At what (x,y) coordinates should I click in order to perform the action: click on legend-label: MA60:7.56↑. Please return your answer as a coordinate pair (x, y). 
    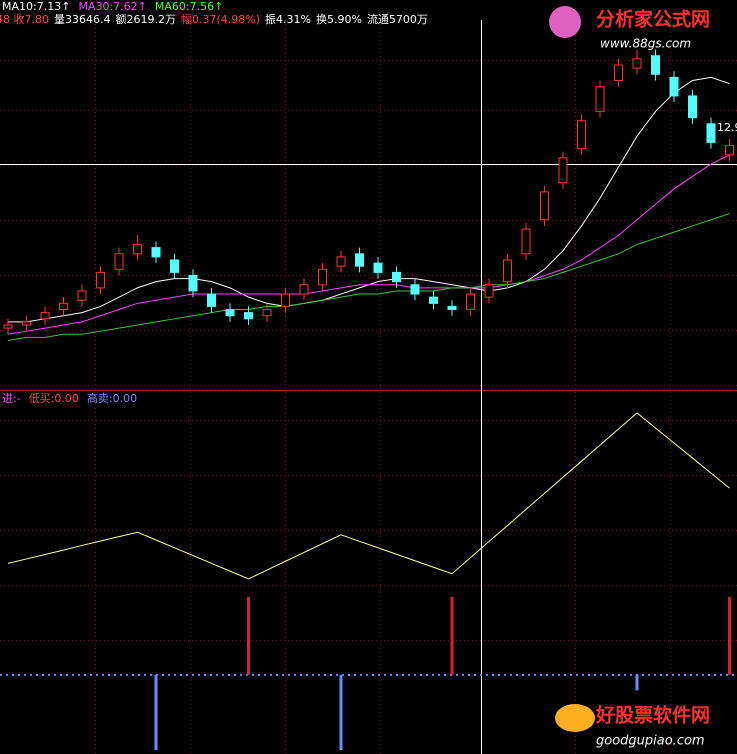
    Looking at the image, I should click on (189, 6).